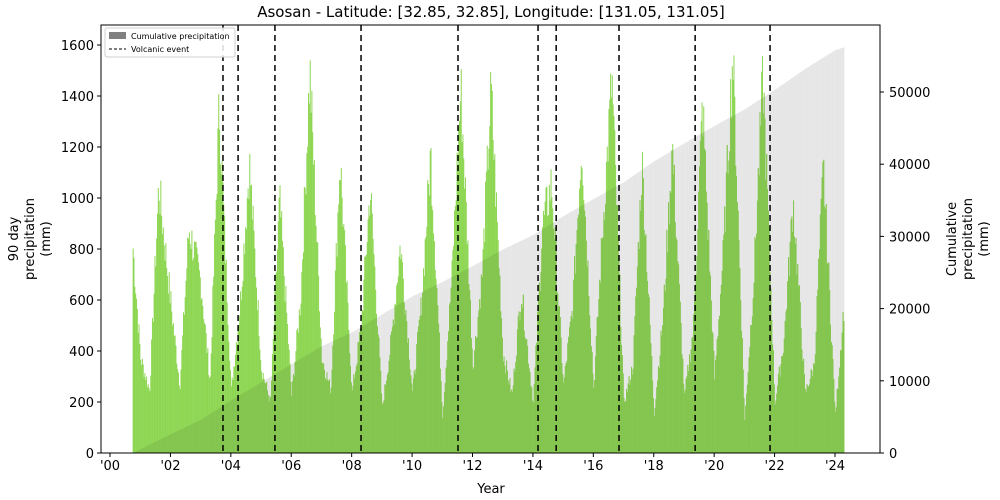 This screenshot has width=1000, height=500. What do you see at coordinates (533, 466) in the screenshot?
I see `svg-text: '14` at bounding box center [533, 466].